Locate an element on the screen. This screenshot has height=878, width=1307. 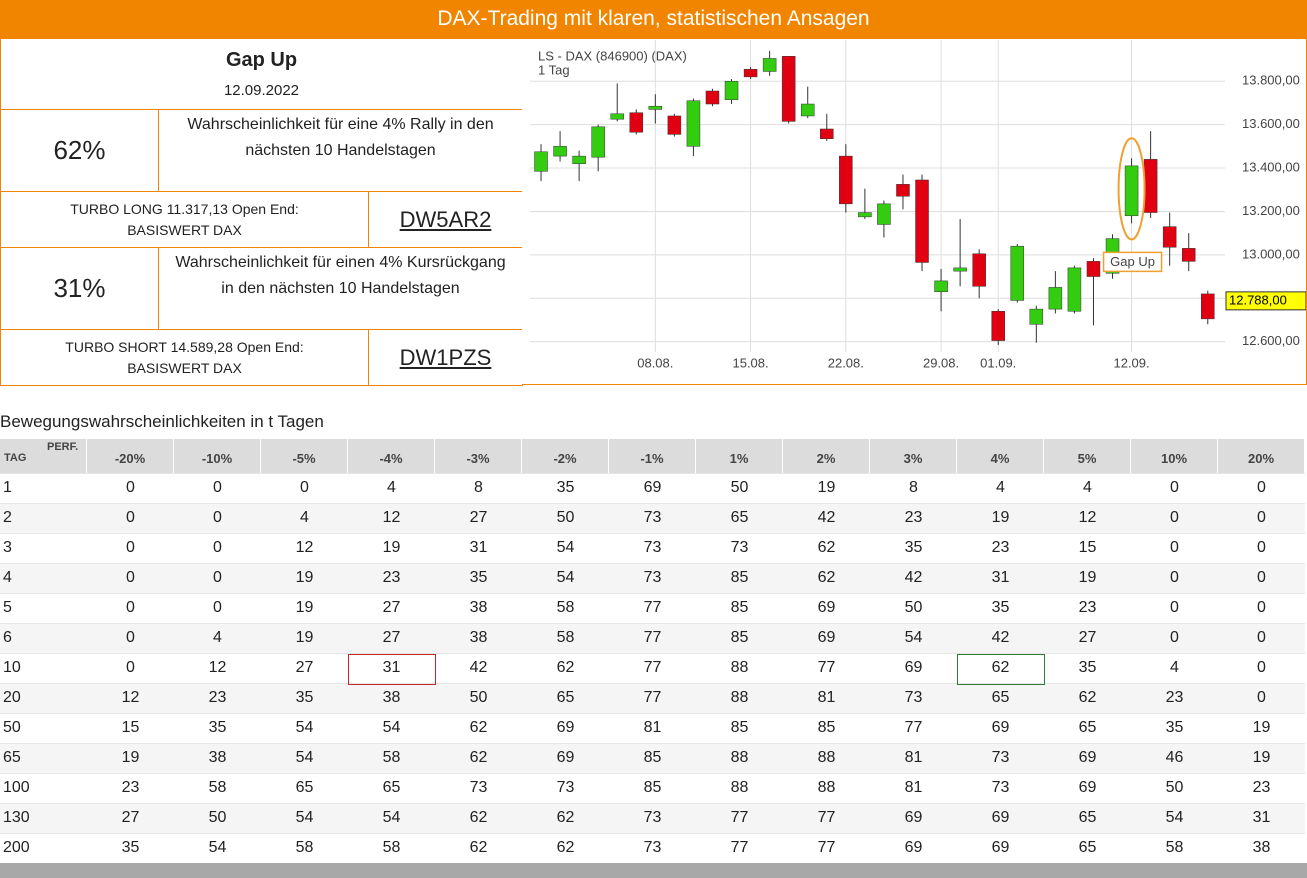
row-label: 1 is located at coordinates (7, 487).